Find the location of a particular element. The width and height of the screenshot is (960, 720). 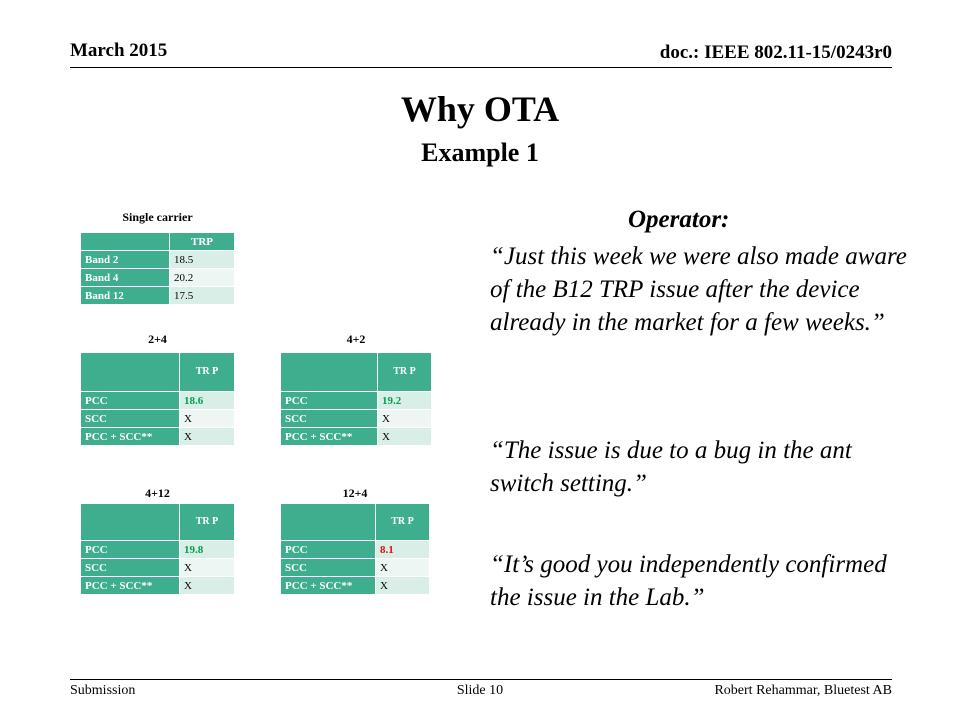

header-doc-id: doc.: IEEE 802.11-15/0243r0 is located at coordinates (775, 52).